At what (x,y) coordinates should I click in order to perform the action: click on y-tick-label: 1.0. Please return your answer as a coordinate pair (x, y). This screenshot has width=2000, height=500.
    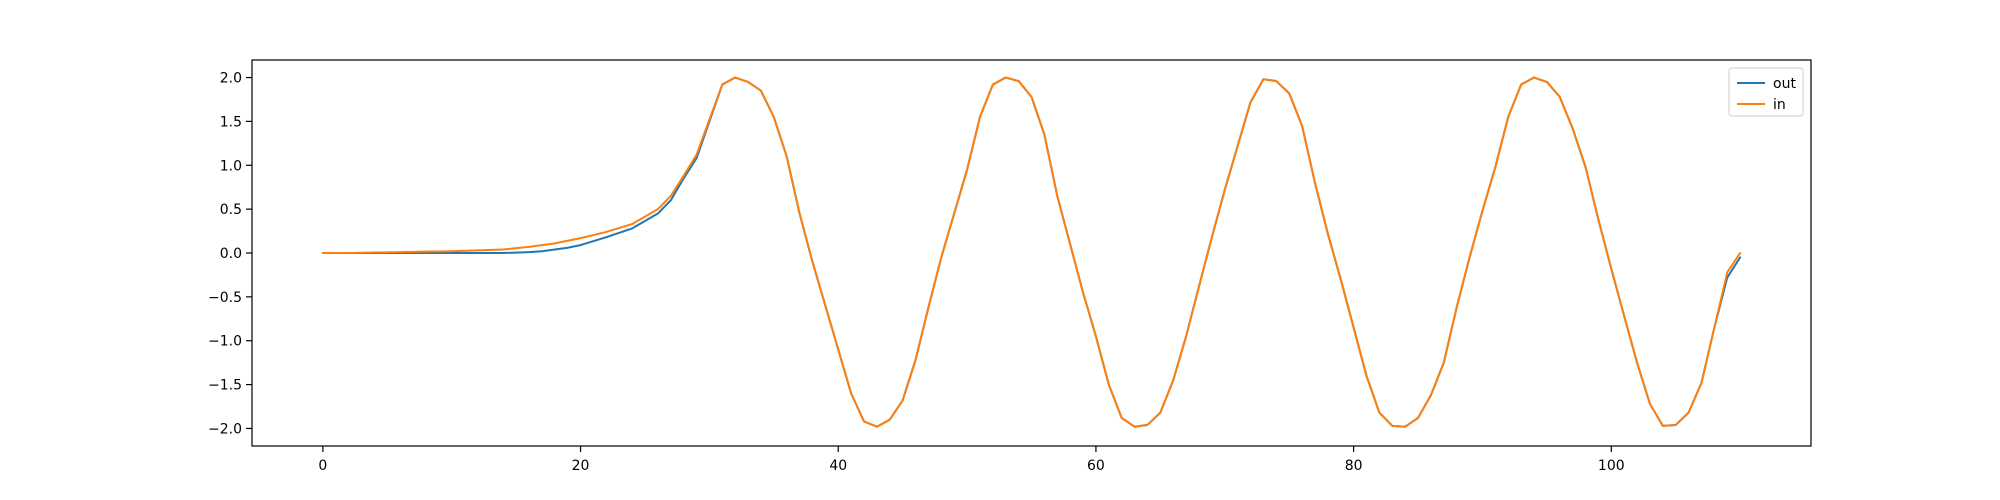
    Looking at the image, I should click on (231, 166).